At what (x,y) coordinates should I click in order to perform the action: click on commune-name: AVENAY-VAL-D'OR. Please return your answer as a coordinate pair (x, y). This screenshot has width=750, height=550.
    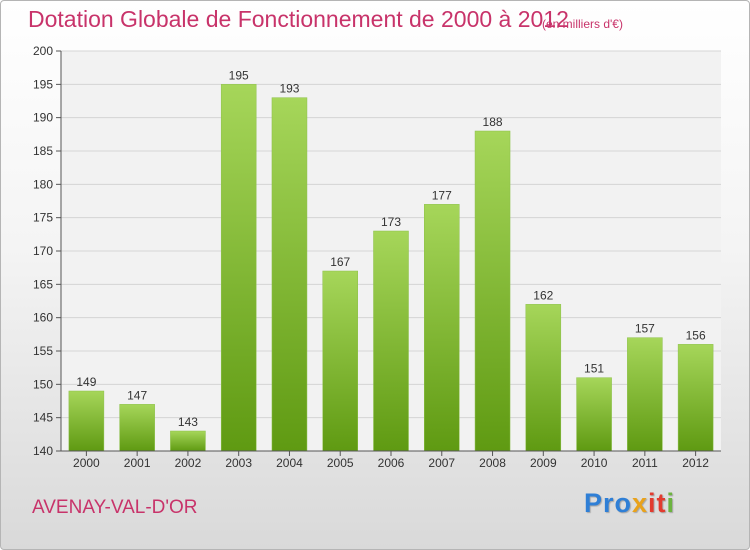
    Looking at the image, I should click on (115, 507).